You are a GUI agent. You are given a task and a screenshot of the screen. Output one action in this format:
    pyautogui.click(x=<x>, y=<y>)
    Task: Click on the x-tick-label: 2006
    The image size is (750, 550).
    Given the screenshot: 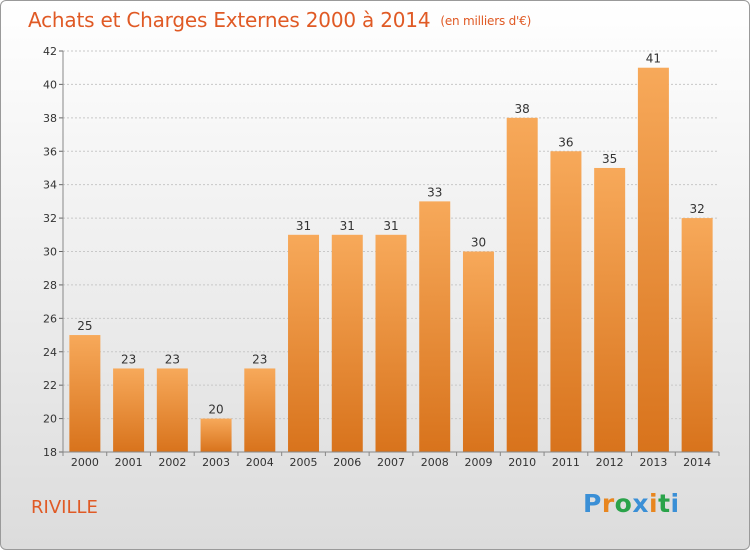 What is the action you would take?
    pyautogui.click(x=347, y=462)
    